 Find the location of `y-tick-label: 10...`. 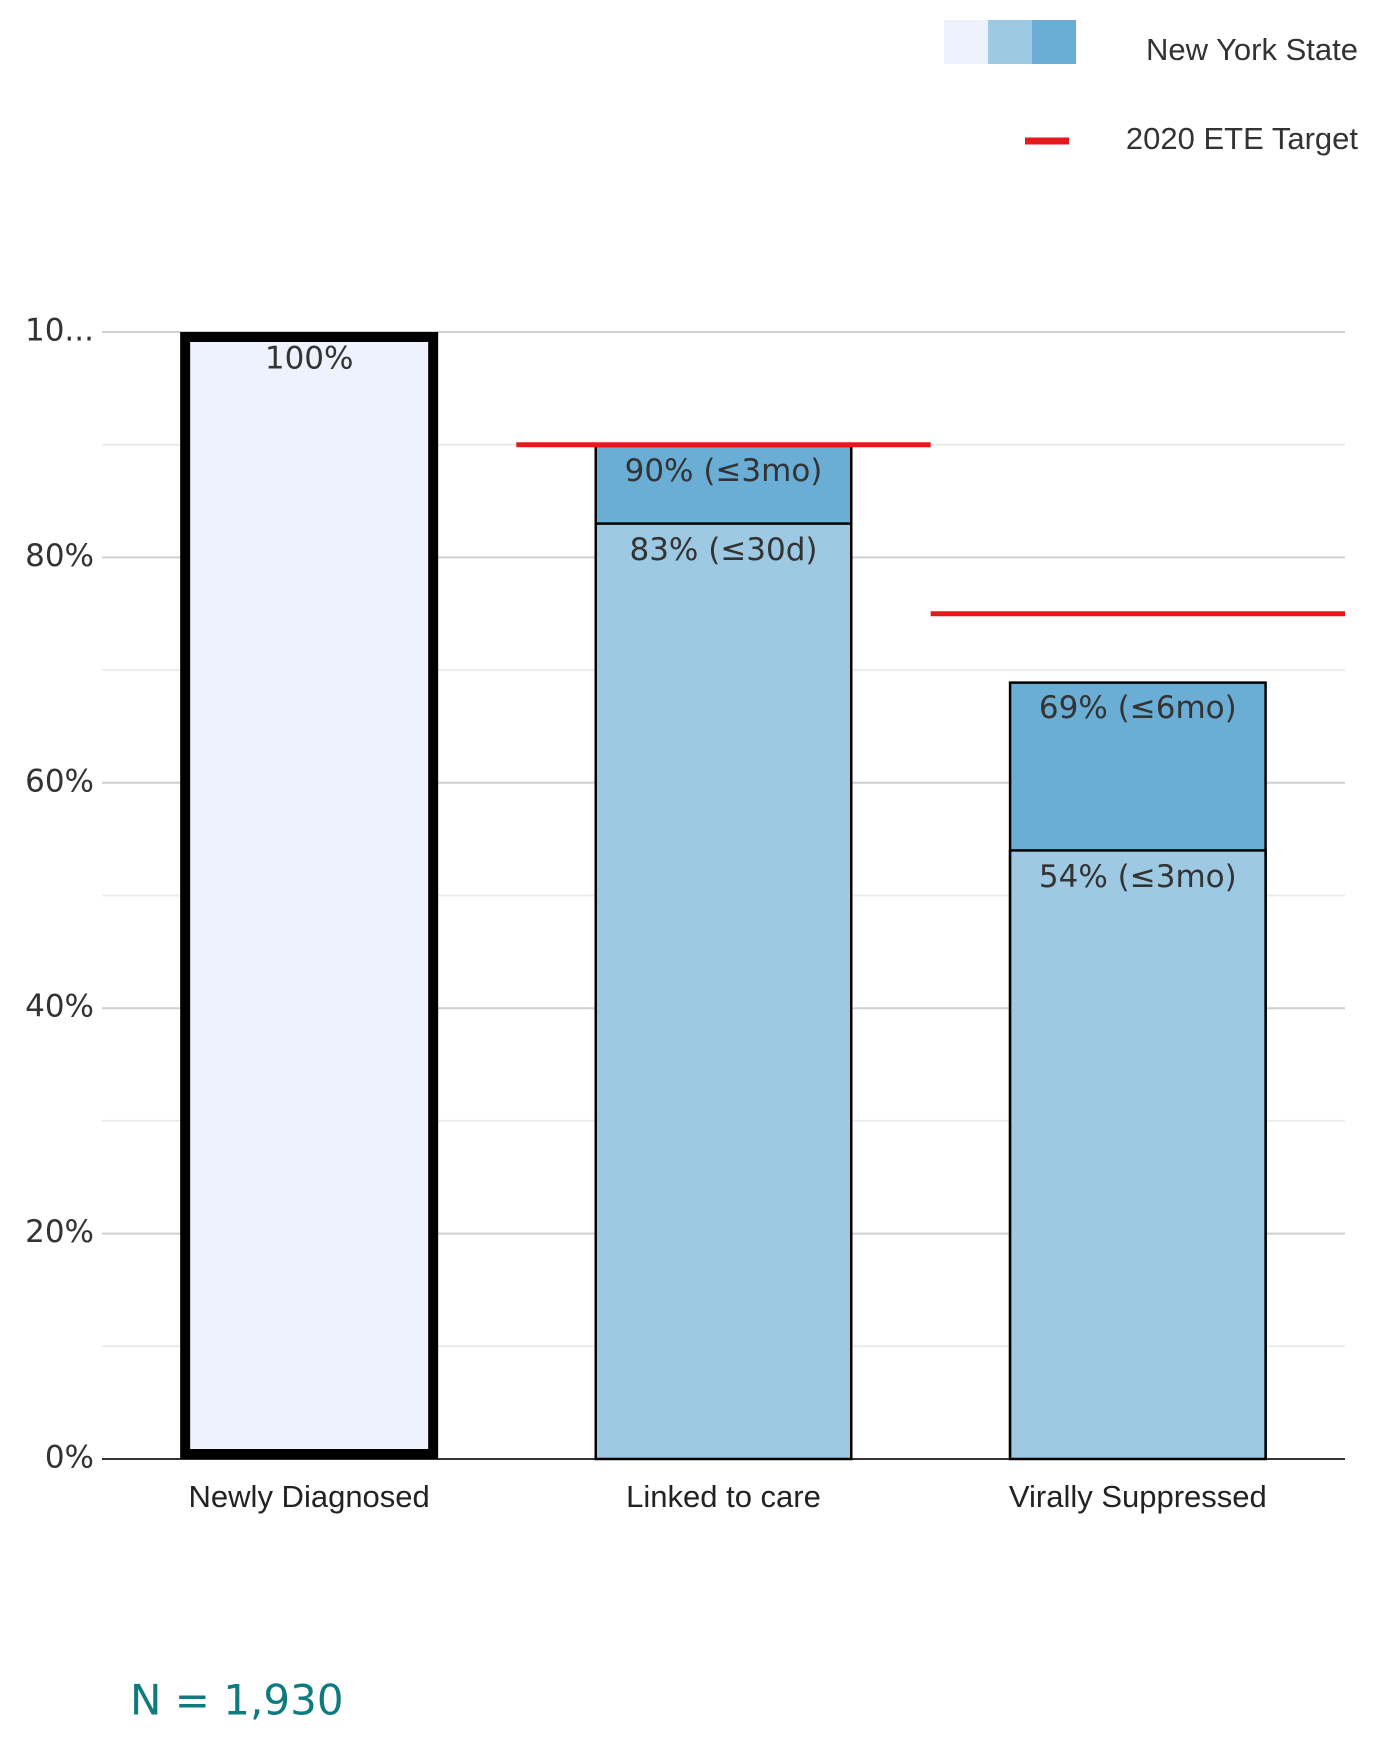

y-tick-label: 10... is located at coordinates (59, 331).